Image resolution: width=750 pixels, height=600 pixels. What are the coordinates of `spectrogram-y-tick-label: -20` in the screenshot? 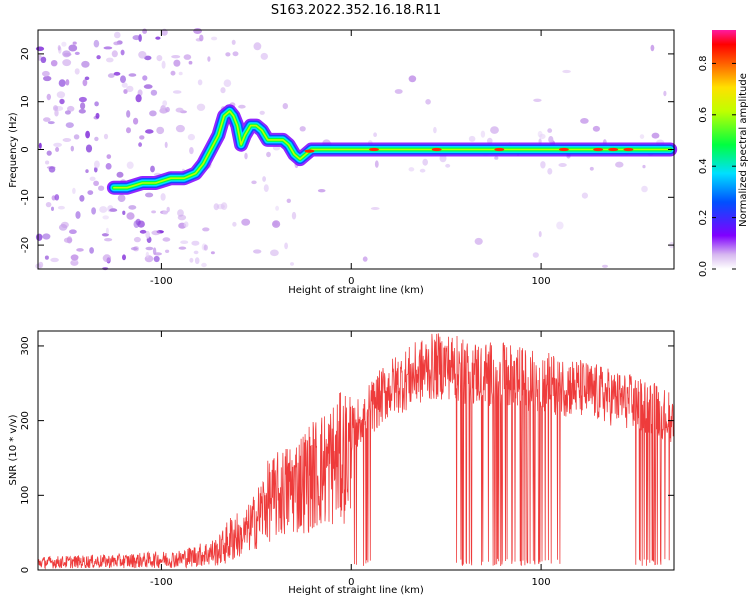 It's located at (25, 245).